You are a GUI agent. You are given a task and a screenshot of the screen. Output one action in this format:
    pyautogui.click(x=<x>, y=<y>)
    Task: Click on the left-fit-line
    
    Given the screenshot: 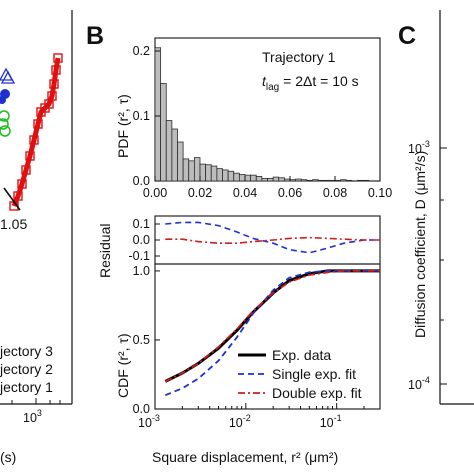 What is the action you would take?
    pyautogui.click(x=12, y=199)
    